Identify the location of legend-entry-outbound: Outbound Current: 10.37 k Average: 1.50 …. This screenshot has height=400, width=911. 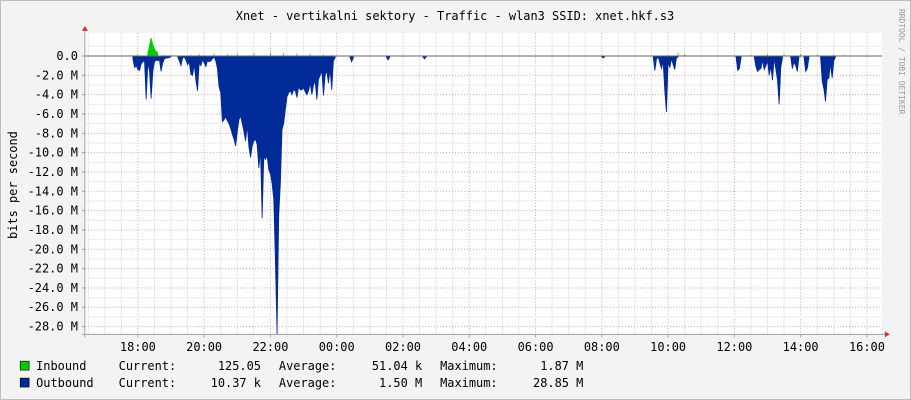
(301, 383).